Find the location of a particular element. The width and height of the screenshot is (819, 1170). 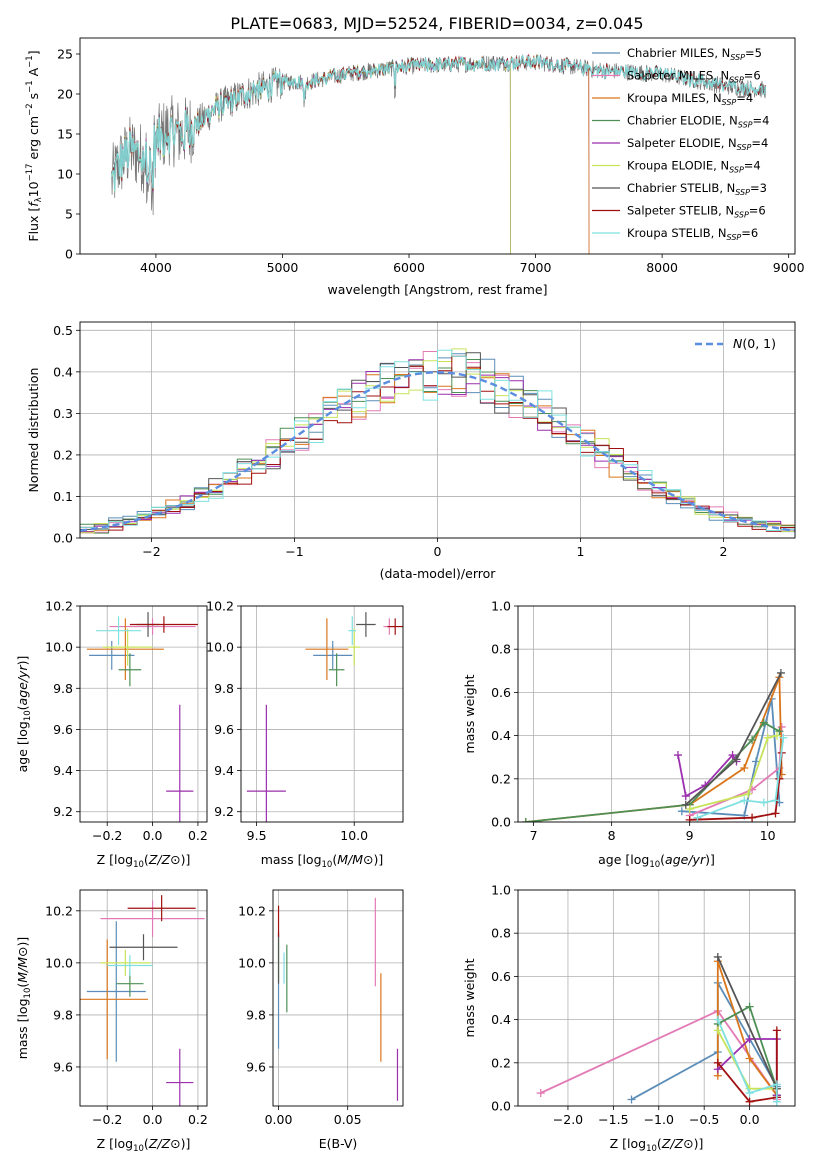

label-part: age/yr is located at coordinates (22, 685).